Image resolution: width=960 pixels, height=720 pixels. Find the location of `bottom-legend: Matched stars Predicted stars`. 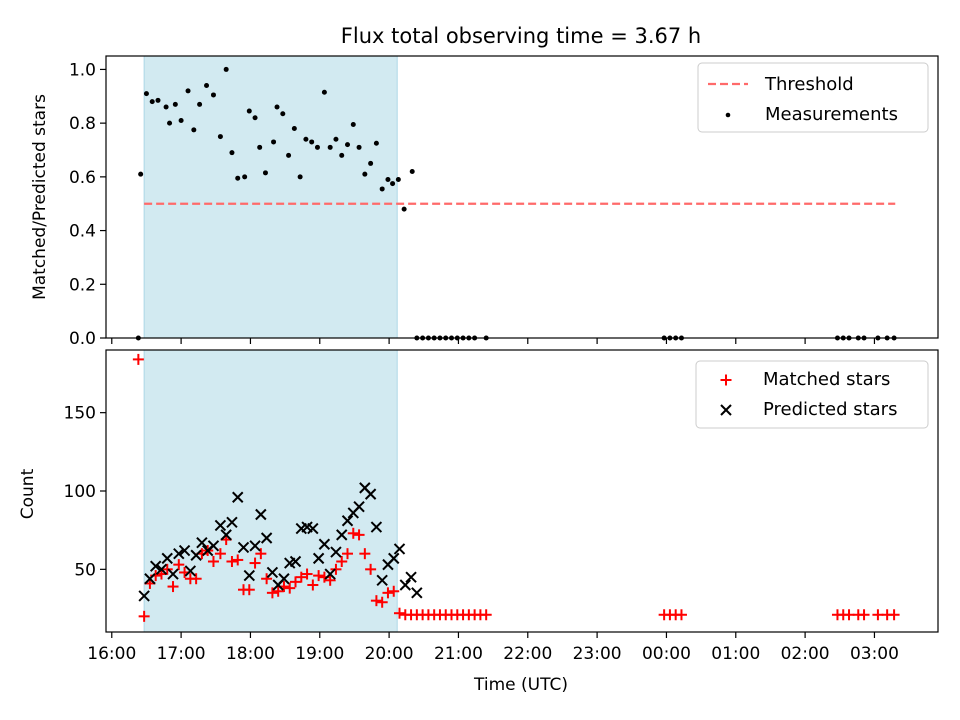

bottom-legend: Matched stars Predicted stars is located at coordinates (812, 394).